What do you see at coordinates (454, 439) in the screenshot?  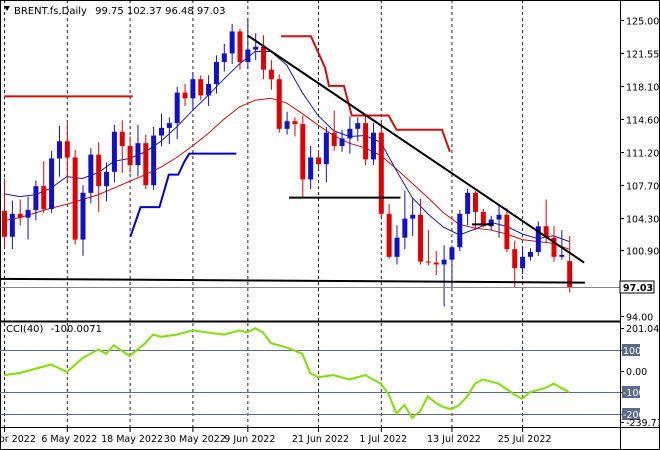 I see `x-tick-label: 13 Jul 2022` at bounding box center [454, 439].